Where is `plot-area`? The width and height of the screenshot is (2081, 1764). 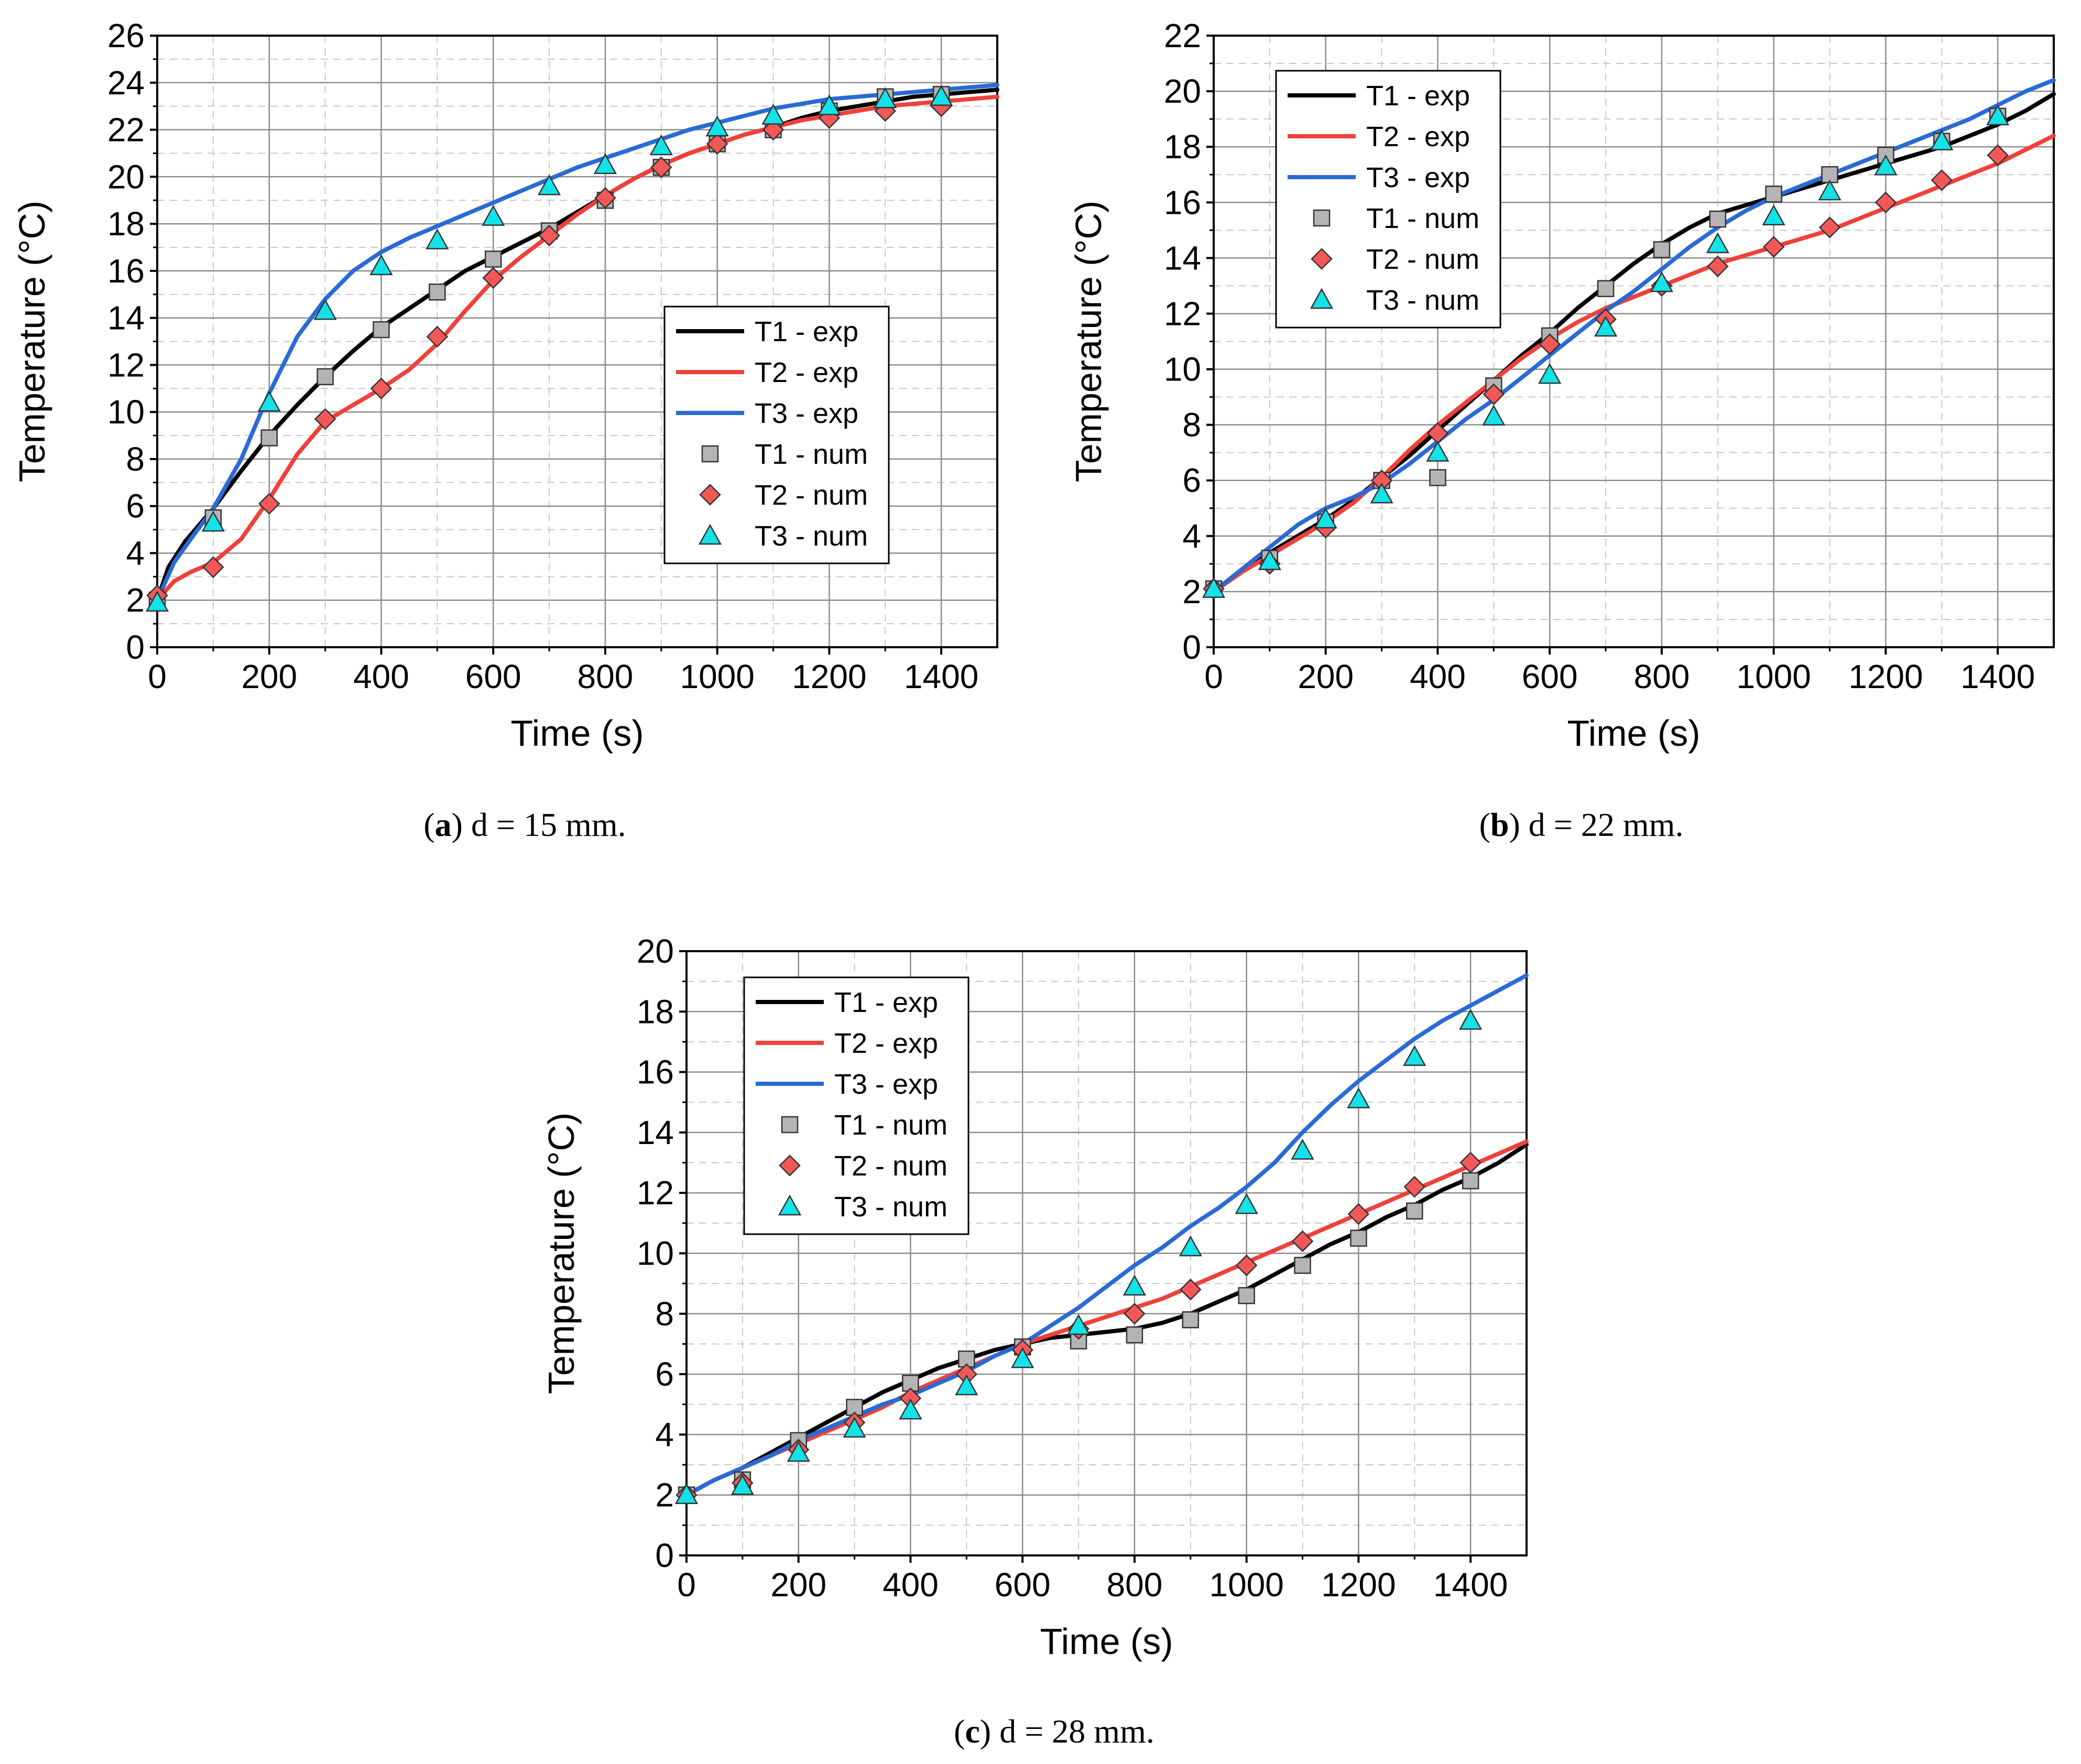 plot-area is located at coordinates (1101, 1239).